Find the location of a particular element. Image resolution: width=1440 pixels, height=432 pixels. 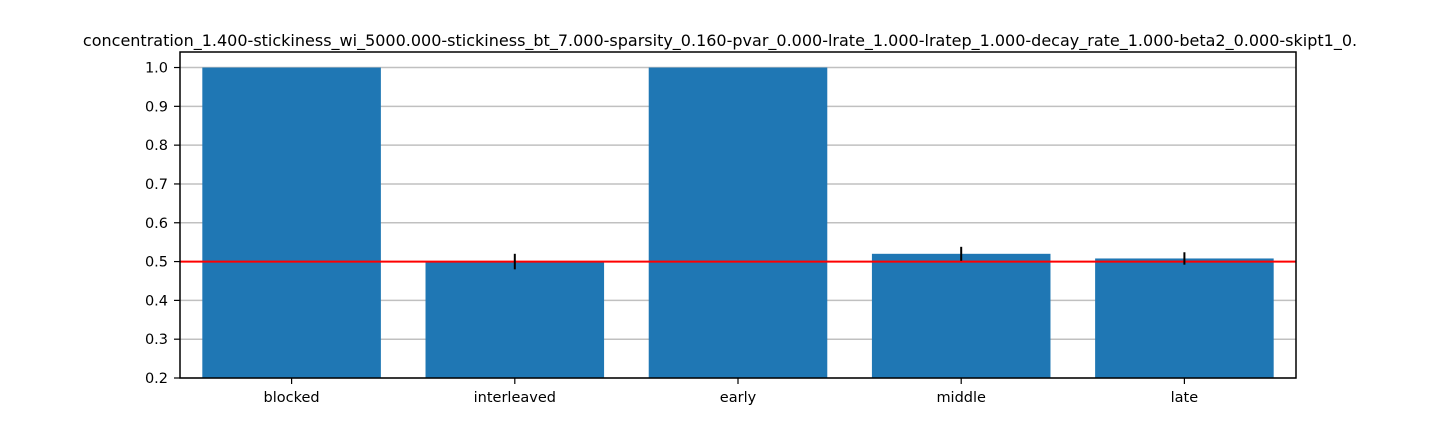

y-tick-label: 0.3 is located at coordinates (156, 340).